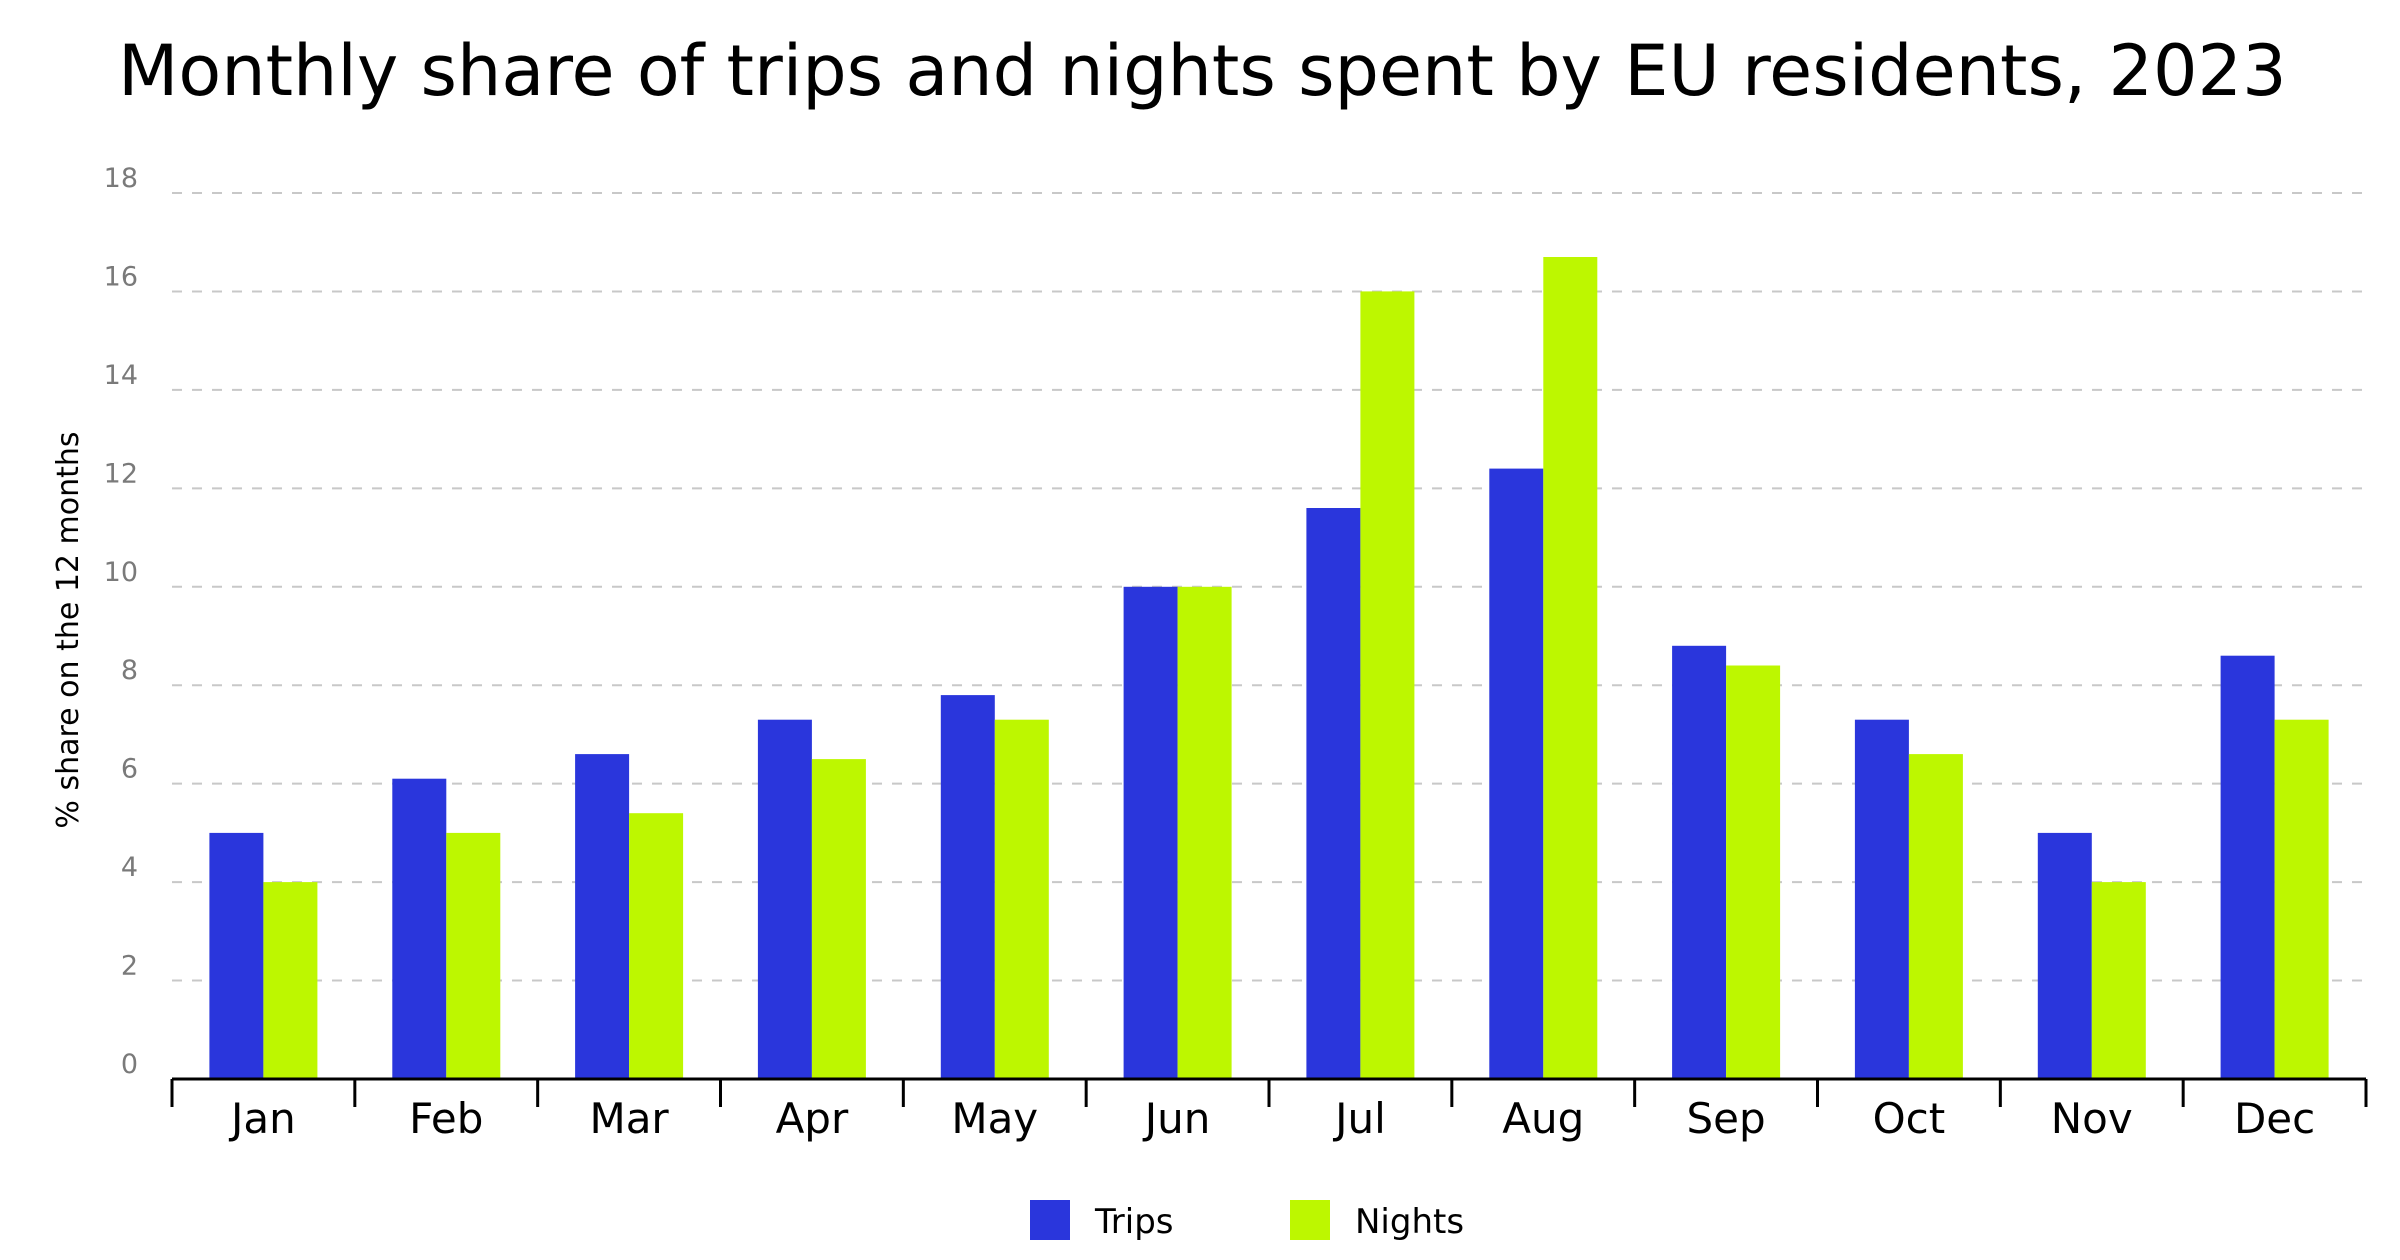 The height and width of the screenshot is (1260, 2400). Describe the element at coordinates (1359, 1118) in the screenshot. I see `x-tick-label: Jul` at that location.